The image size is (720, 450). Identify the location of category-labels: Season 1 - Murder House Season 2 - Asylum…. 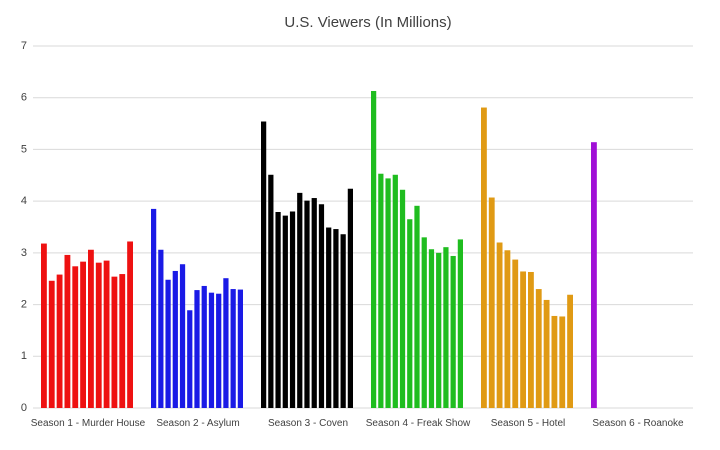
(357, 423).